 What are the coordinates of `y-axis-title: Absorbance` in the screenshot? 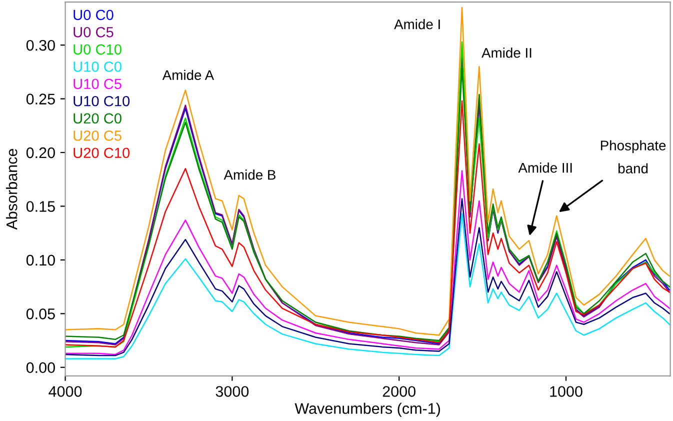 It's located at (12, 189).